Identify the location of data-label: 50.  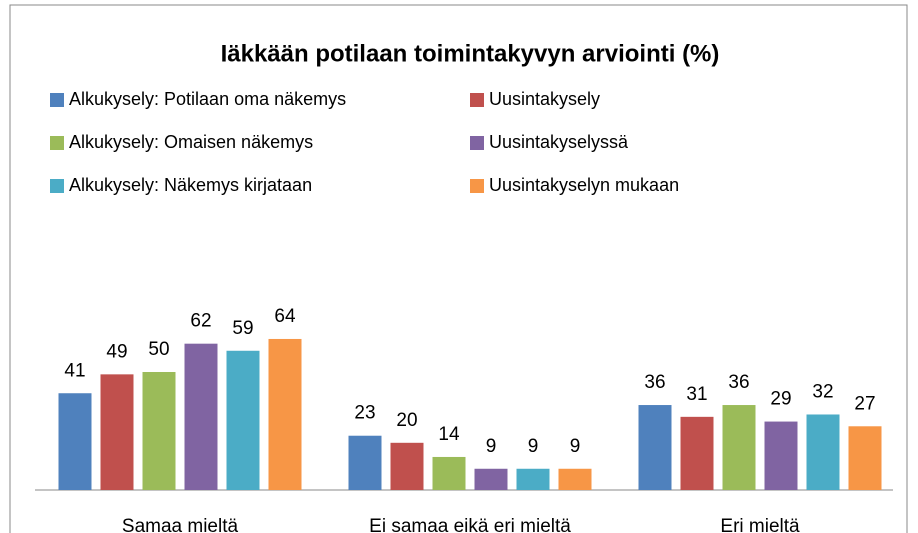
(158, 349).